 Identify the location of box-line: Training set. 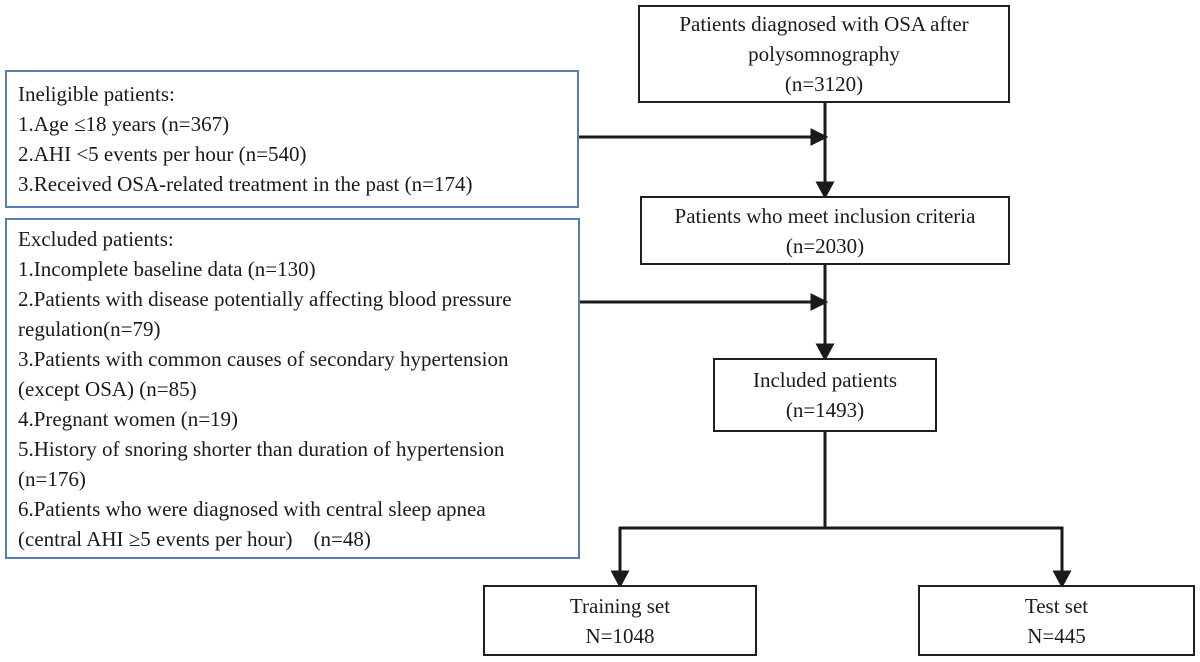
(620, 605).